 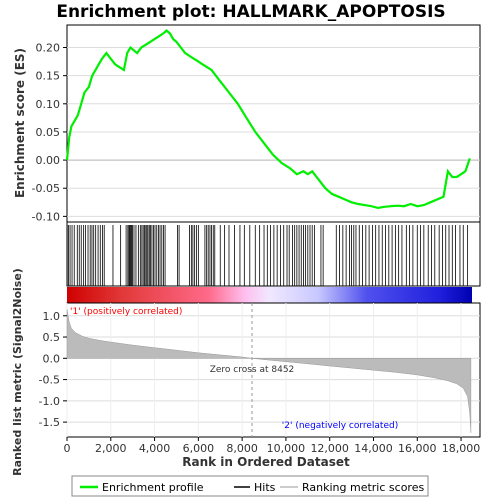 What do you see at coordinates (52, 337) in the screenshot?
I see `rank-y-tick-label: 0.5` at bounding box center [52, 337].